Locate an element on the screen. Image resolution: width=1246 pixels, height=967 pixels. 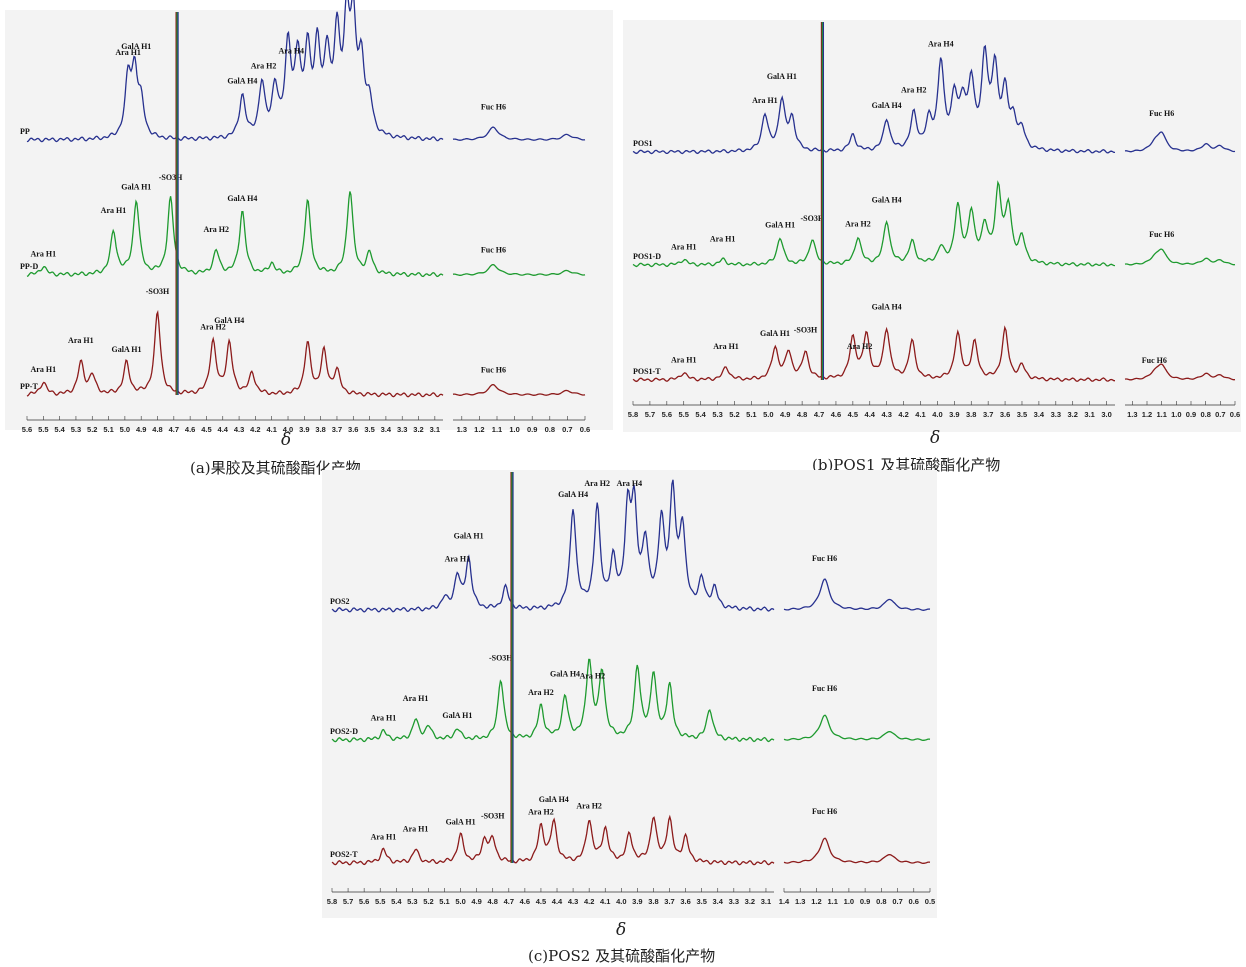
spectrum-POS1-fuc is located at coordinates (1180, 142).